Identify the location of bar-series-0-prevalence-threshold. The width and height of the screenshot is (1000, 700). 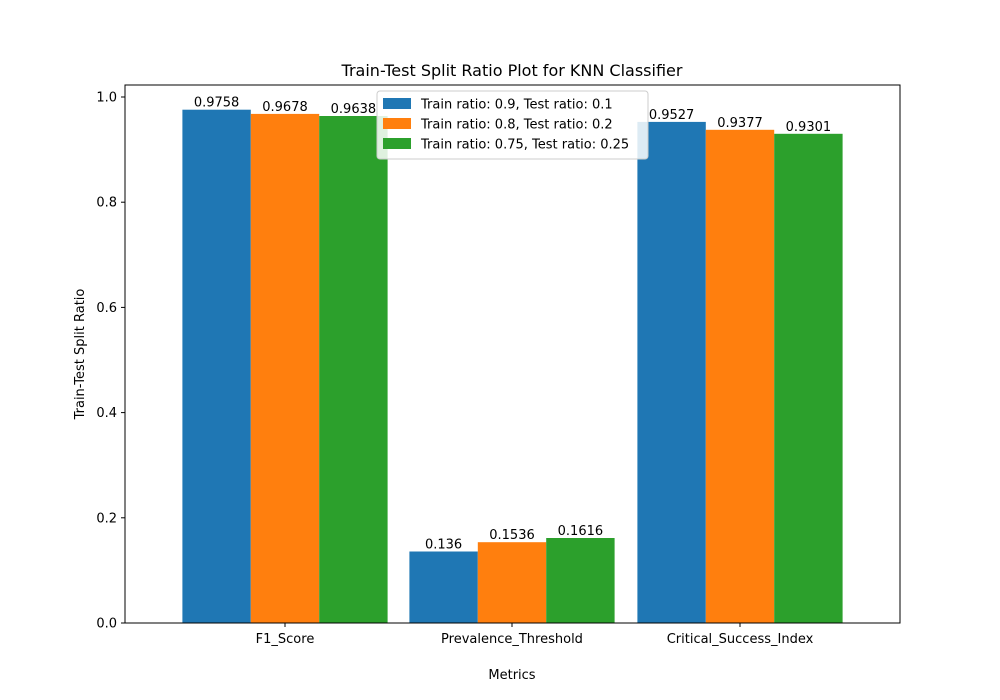
(443, 587).